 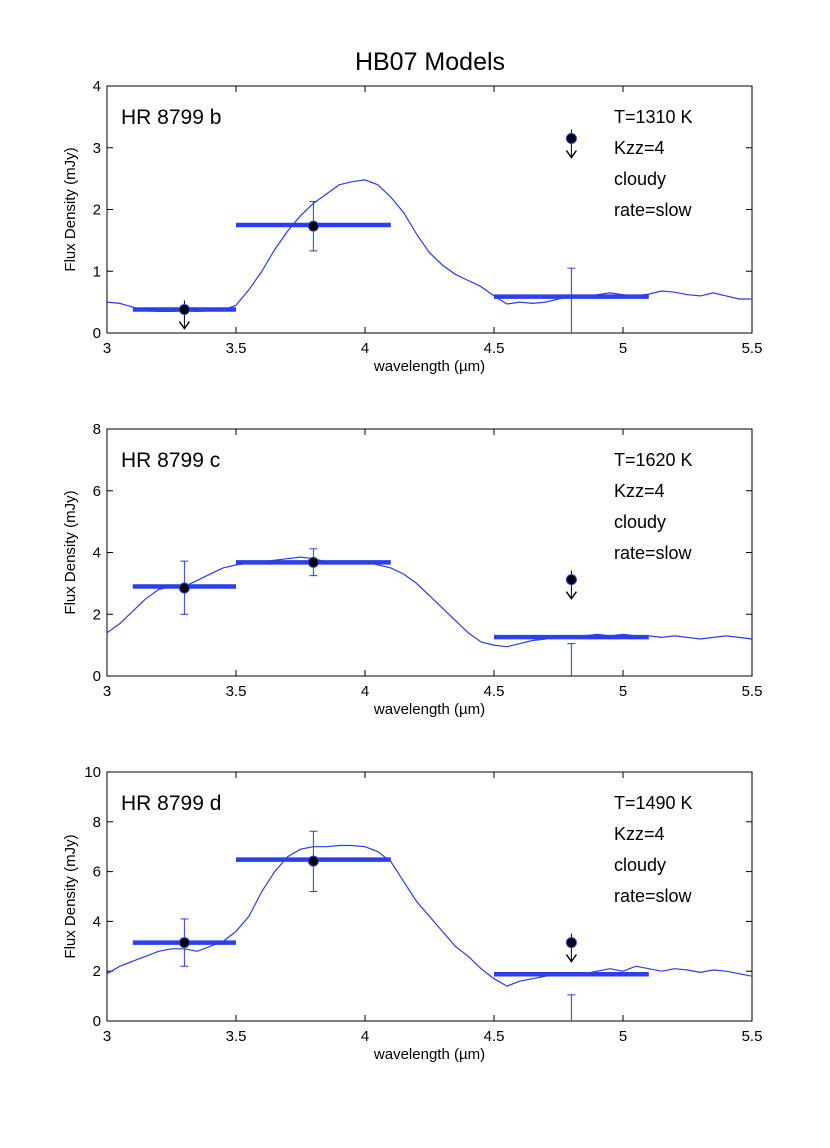 I want to click on y-tick-label: 3, so click(x=97, y=148).